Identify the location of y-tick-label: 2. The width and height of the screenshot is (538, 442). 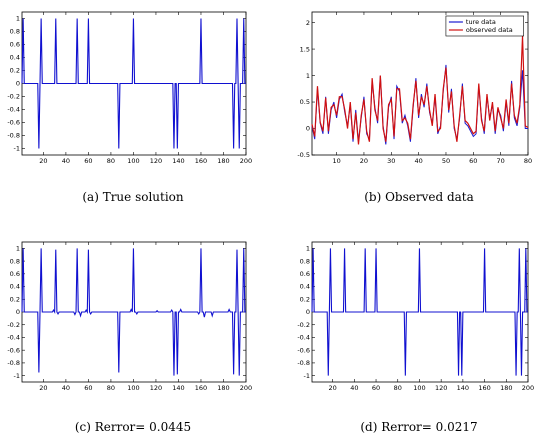
(308, 23).